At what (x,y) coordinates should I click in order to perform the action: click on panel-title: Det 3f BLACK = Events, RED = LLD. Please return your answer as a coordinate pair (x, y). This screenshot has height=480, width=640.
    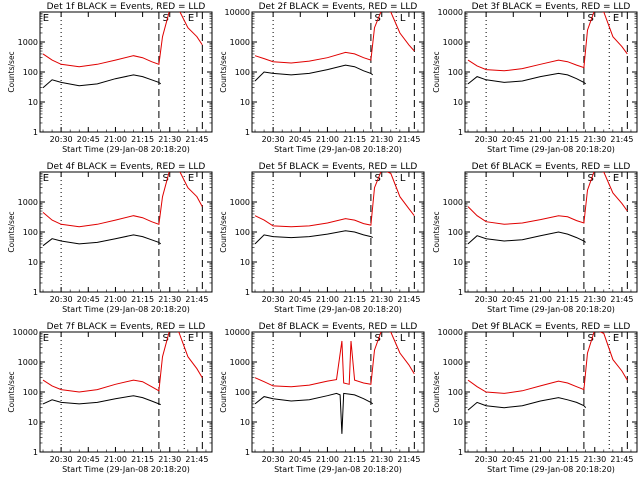
    Looking at the image, I should click on (551, 7).